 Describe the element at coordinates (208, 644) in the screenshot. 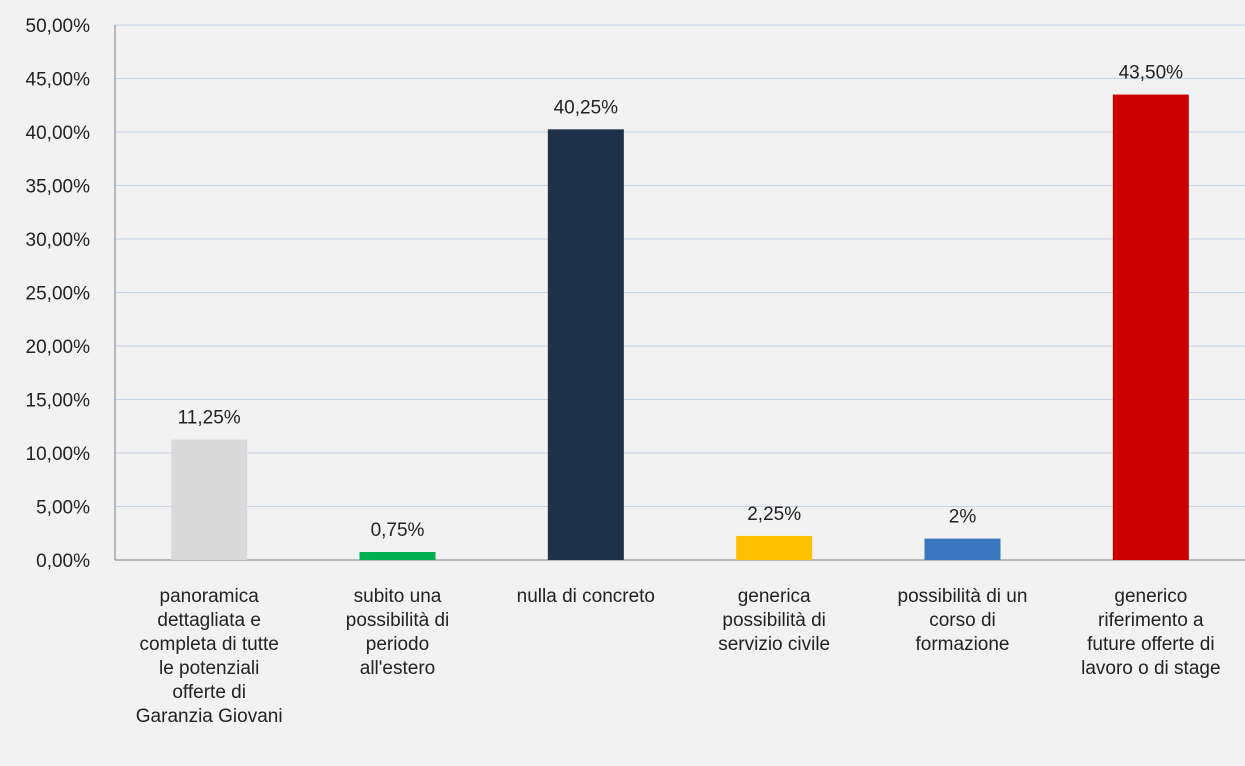

I see `x-category-label: completa di tutte` at that location.